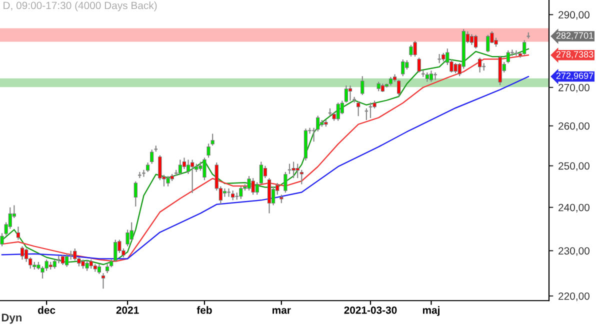 This screenshot has width=600, height=325. Describe the element at coordinates (431, 311) in the screenshot. I see `x-tick-label: maj` at that location.